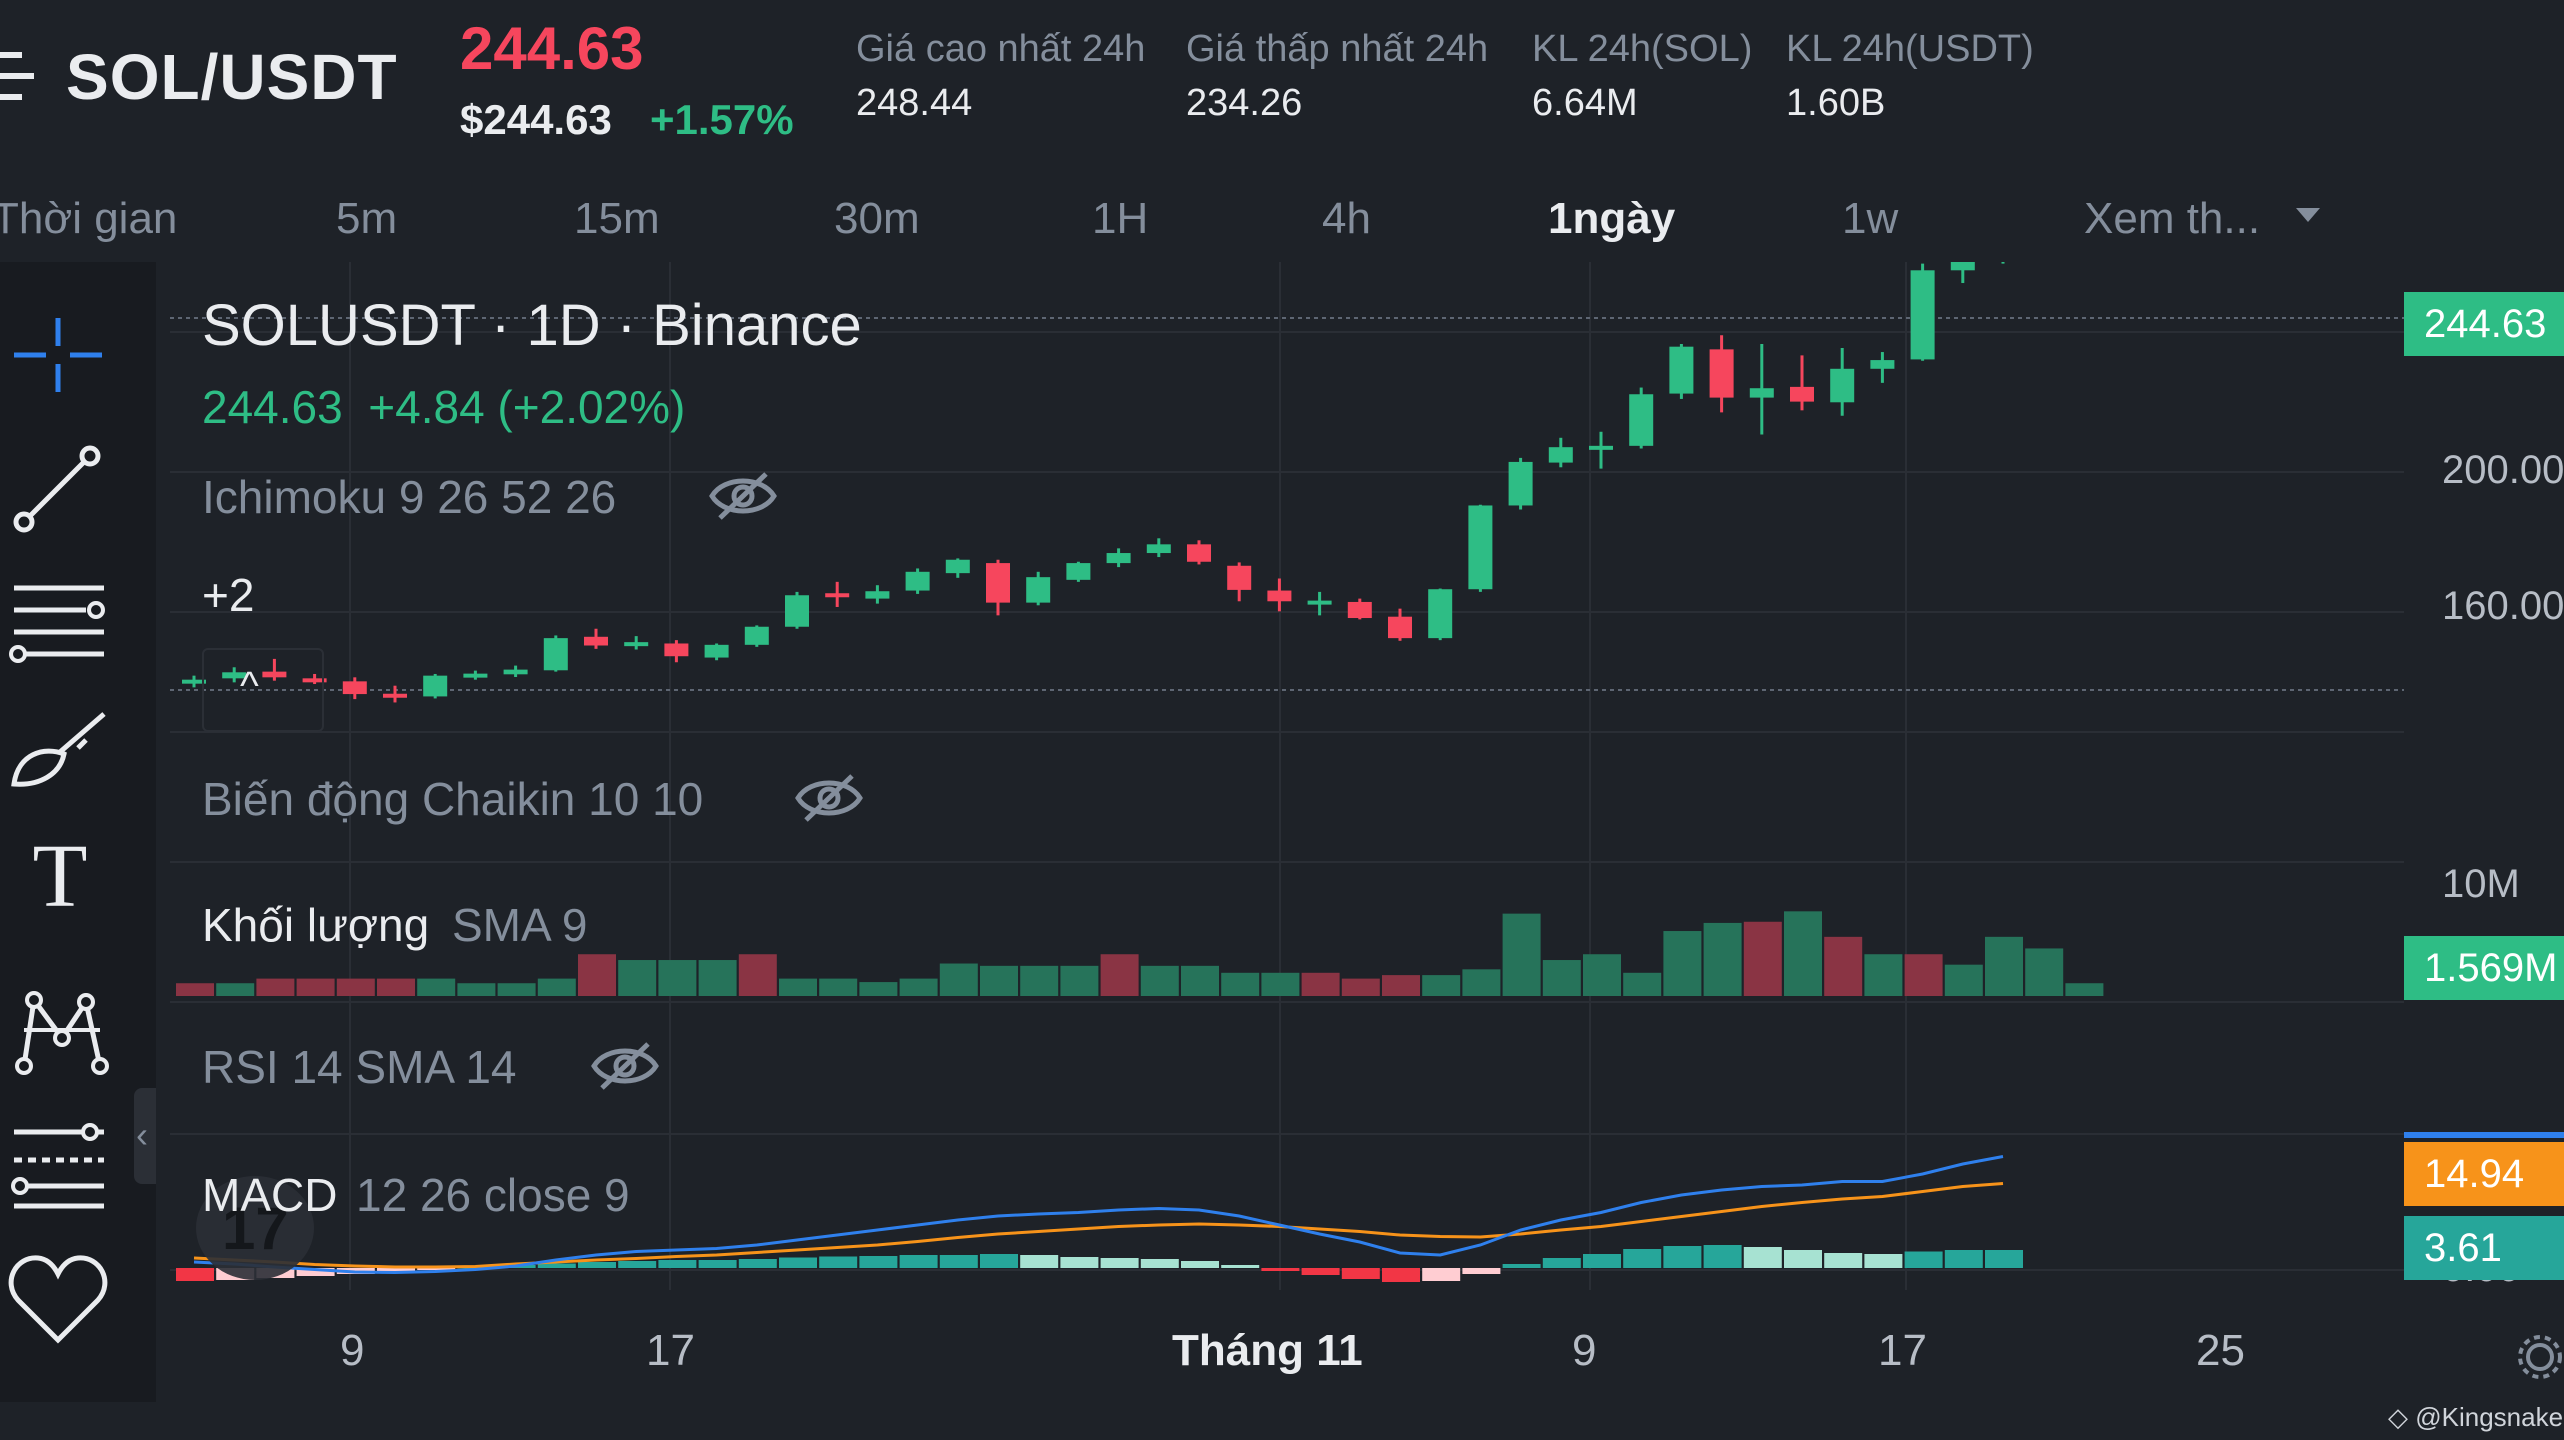 Image resolution: width=2564 pixels, height=1440 pixels. I want to click on legend-collapse-button: ^, so click(263, 690).